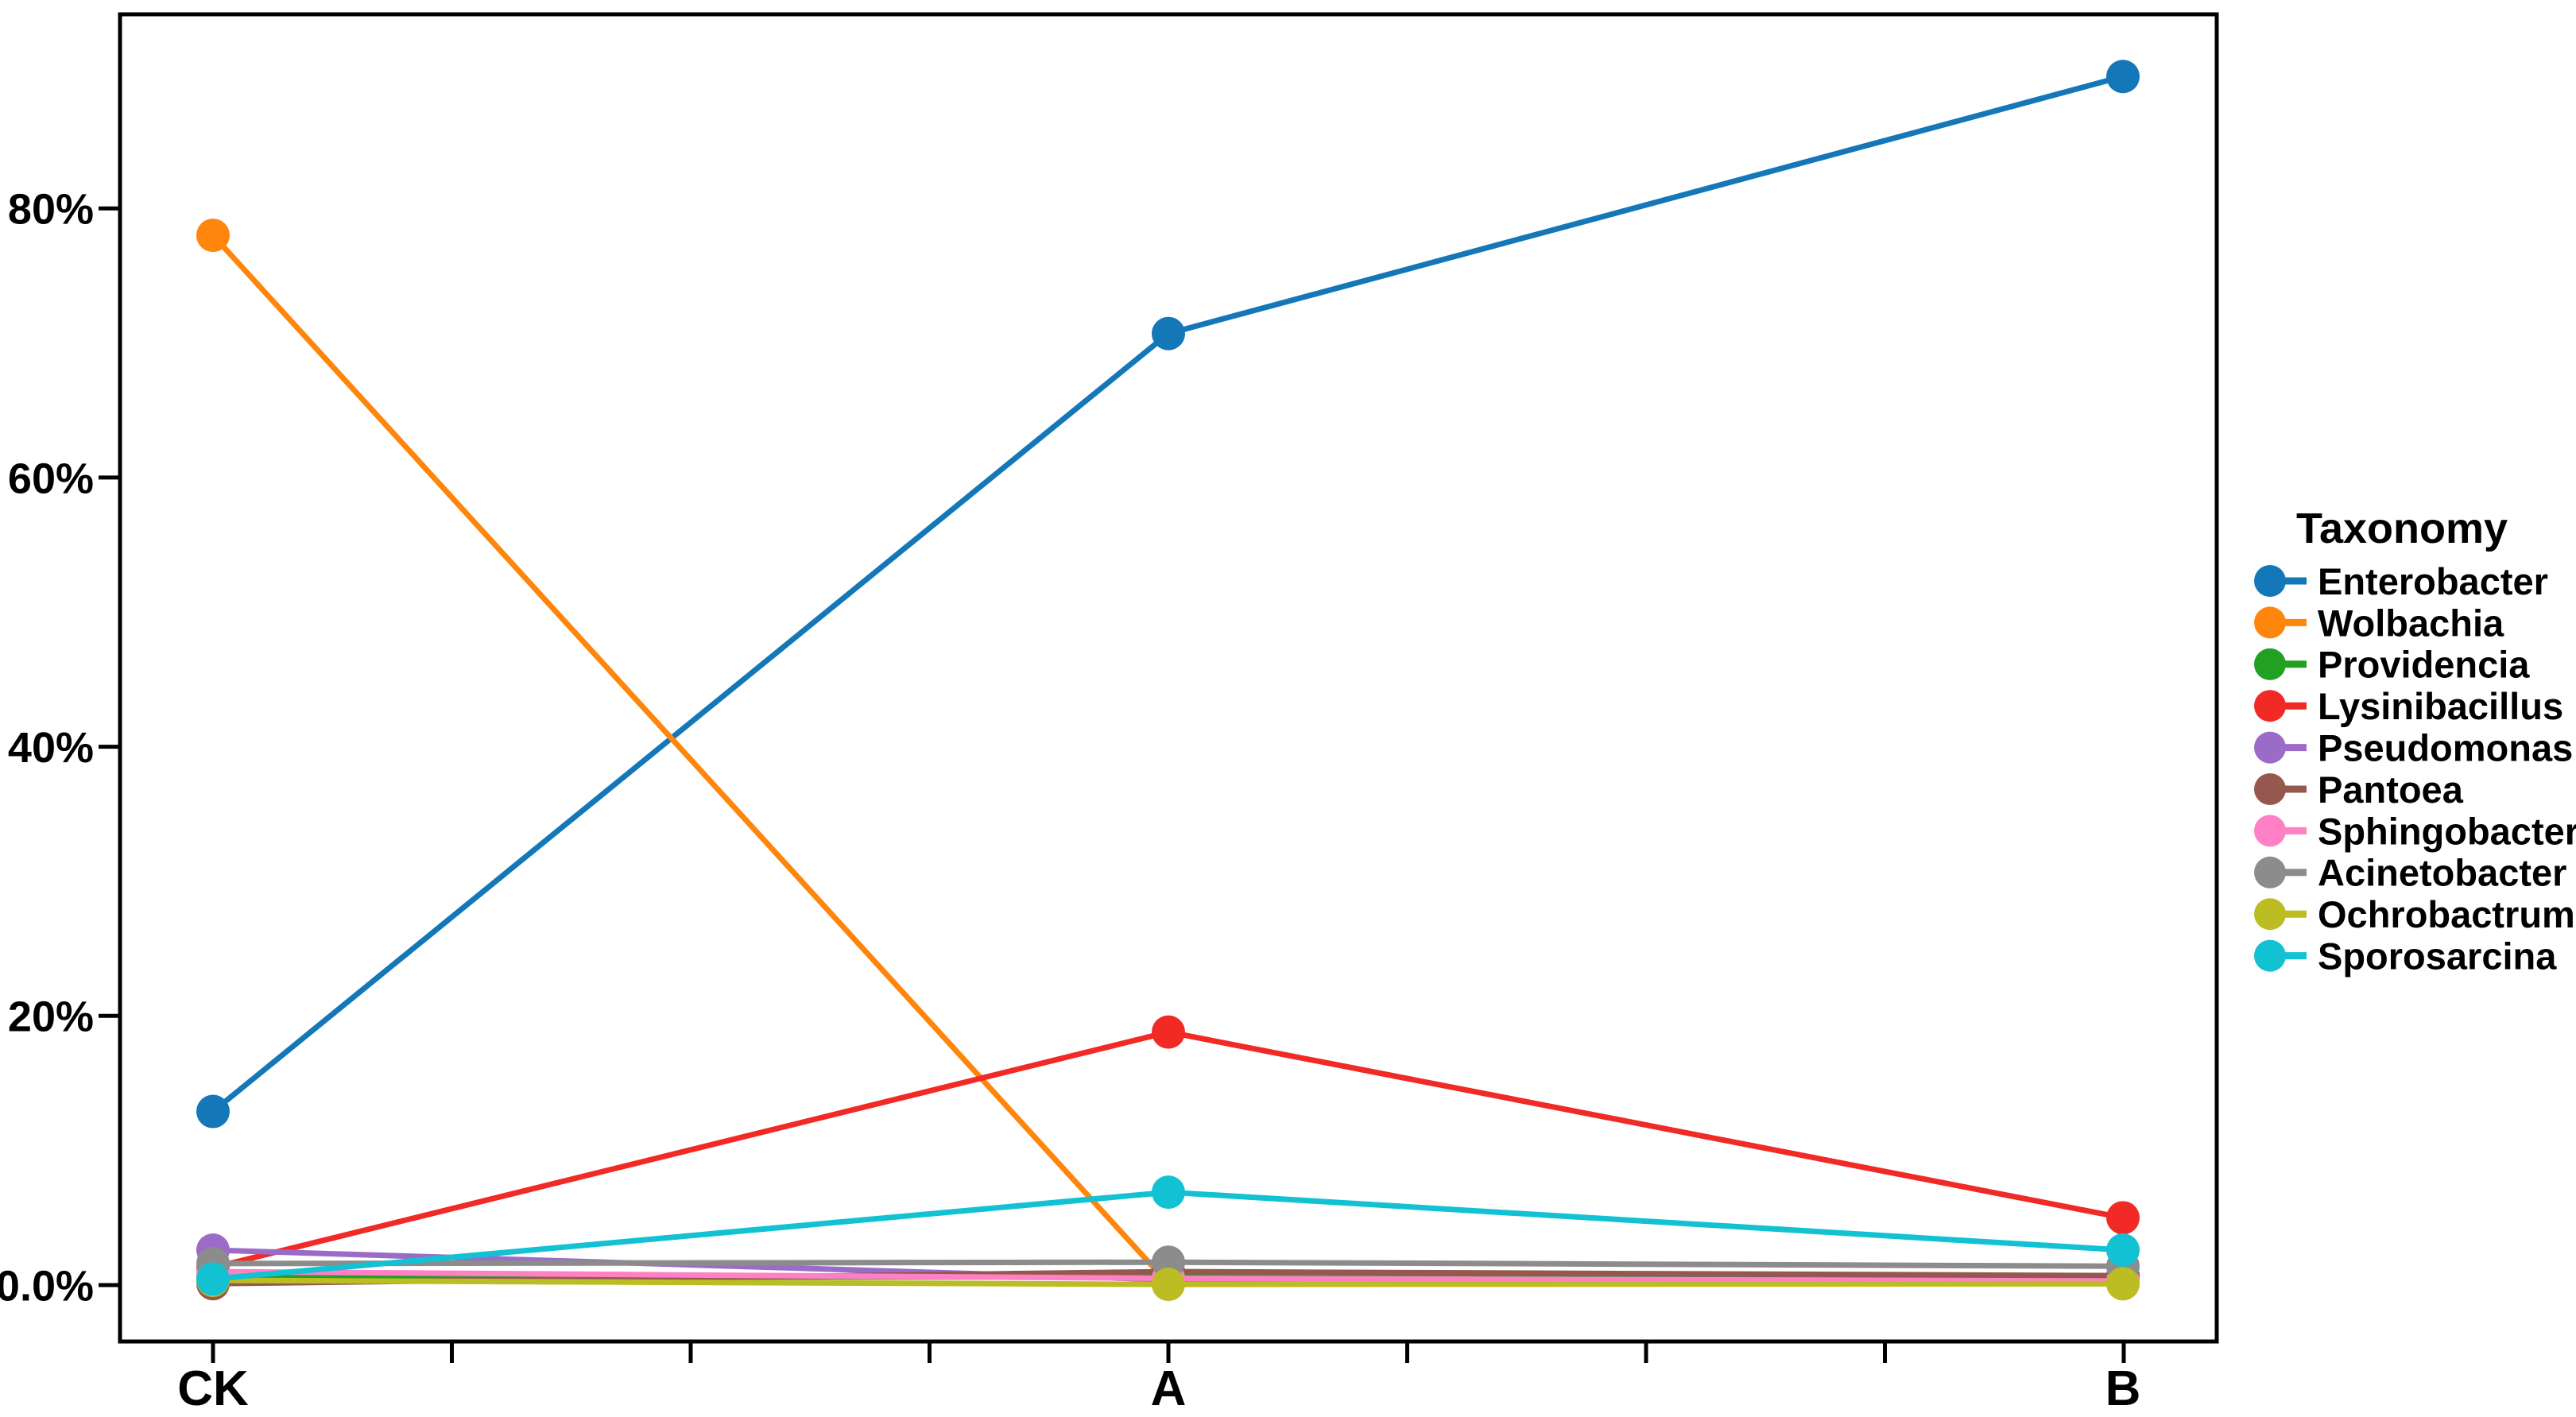  What do you see at coordinates (2123, 1218) in the screenshot?
I see `data-point-lysinibacillus-b` at bounding box center [2123, 1218].